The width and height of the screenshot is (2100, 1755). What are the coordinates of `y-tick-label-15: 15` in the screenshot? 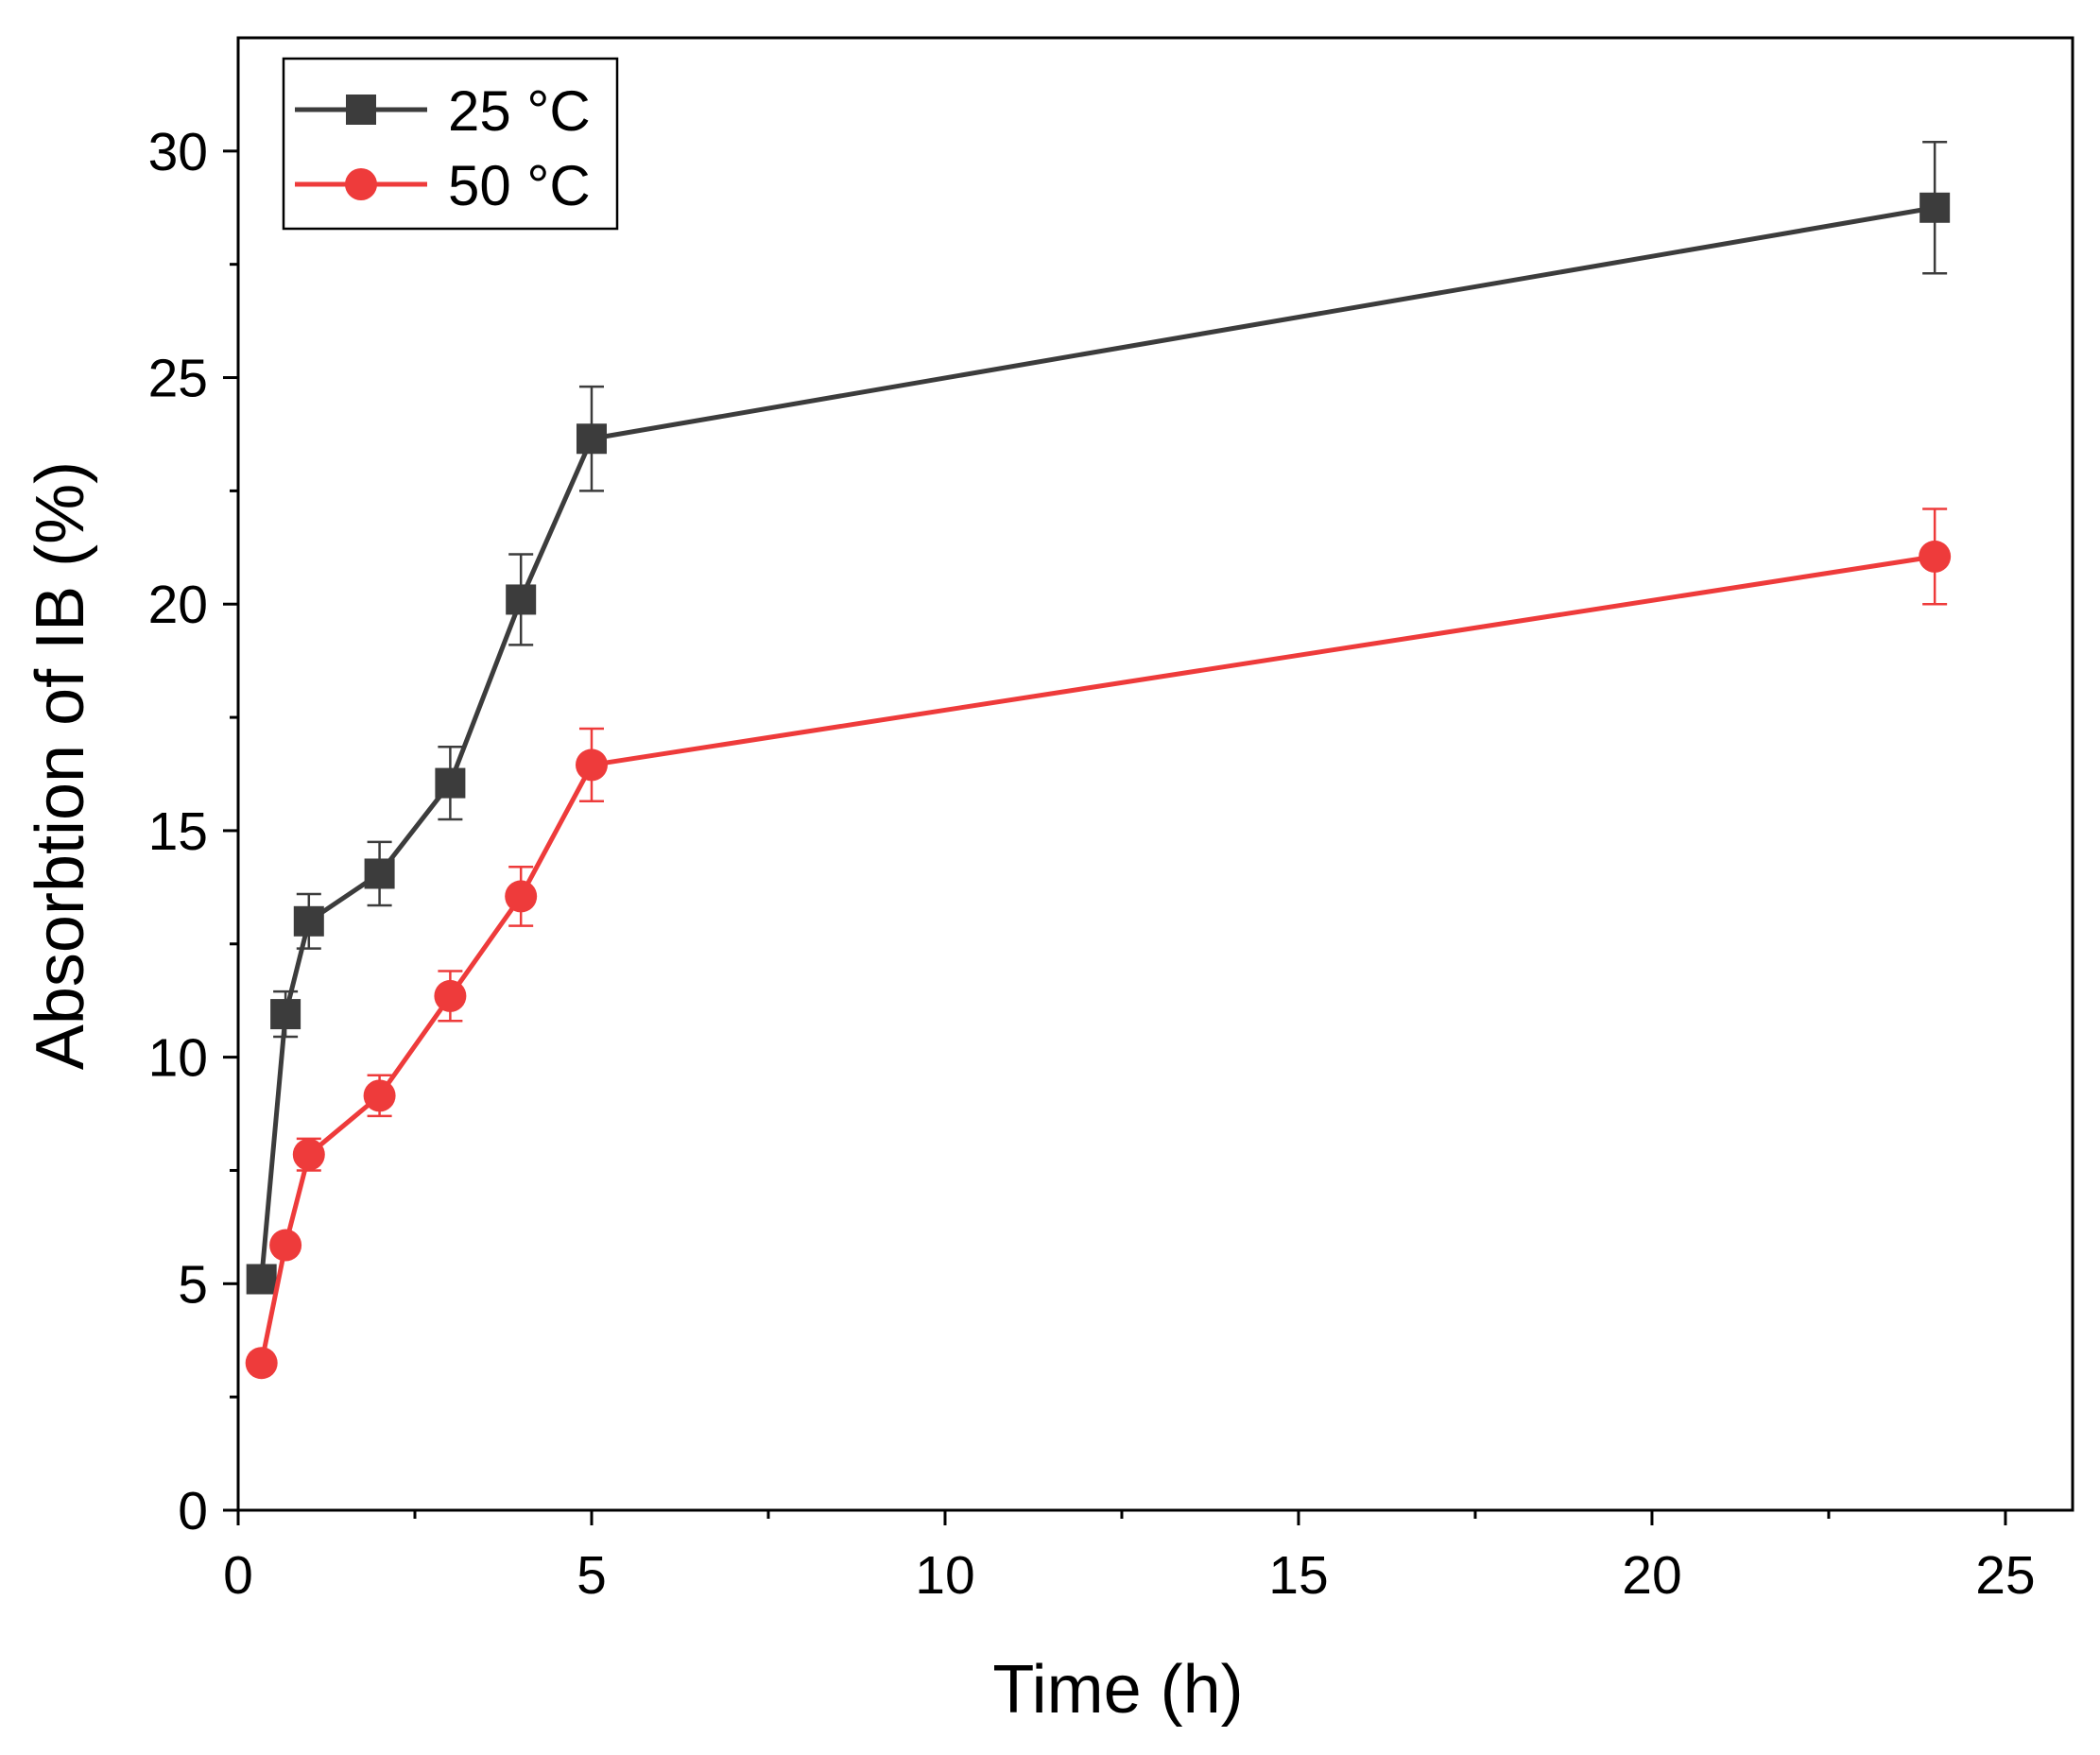 It's located at (178, 832).